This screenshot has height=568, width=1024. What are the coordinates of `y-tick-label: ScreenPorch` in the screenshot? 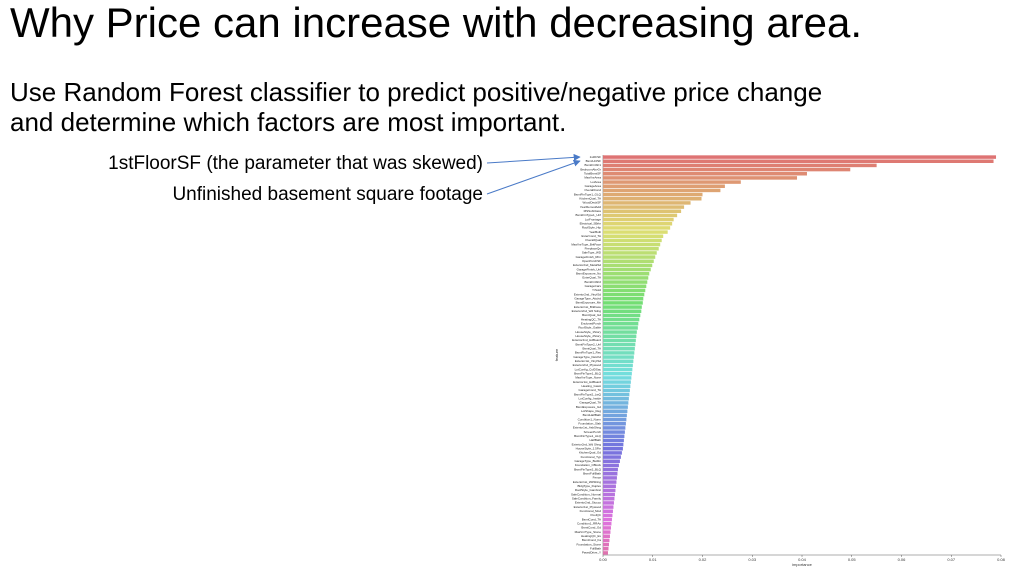 It's located at (593, 432).